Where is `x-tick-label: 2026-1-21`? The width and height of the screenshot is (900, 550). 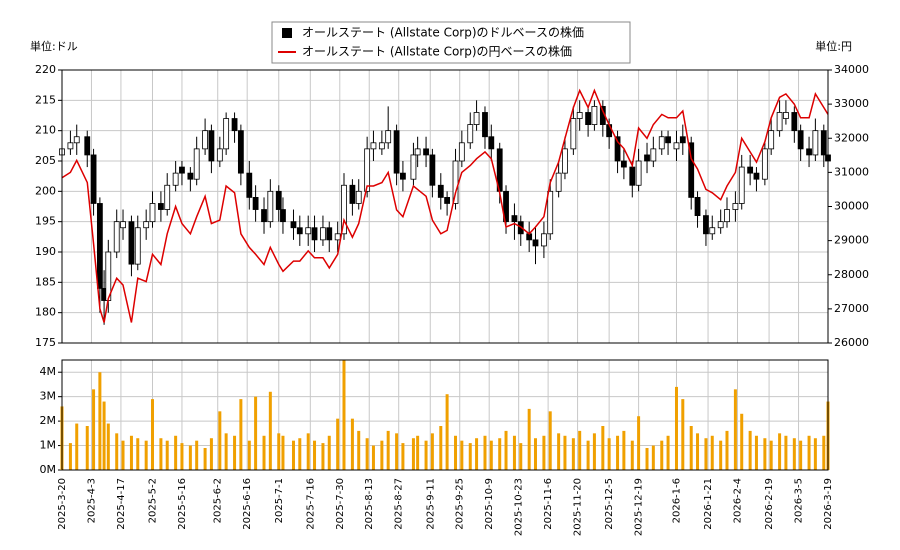
x-tick-label: 2026-1-21 is located at coordinates (708, 504).